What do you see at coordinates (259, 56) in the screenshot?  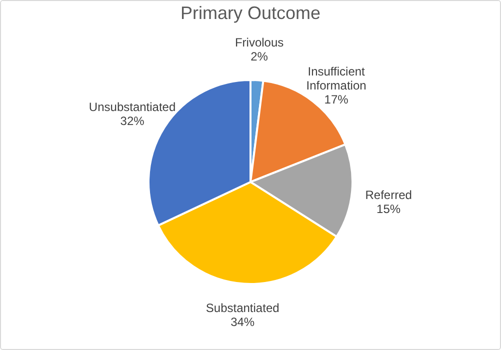 I see `data-label: 2%` at bounding box center [259, 56].